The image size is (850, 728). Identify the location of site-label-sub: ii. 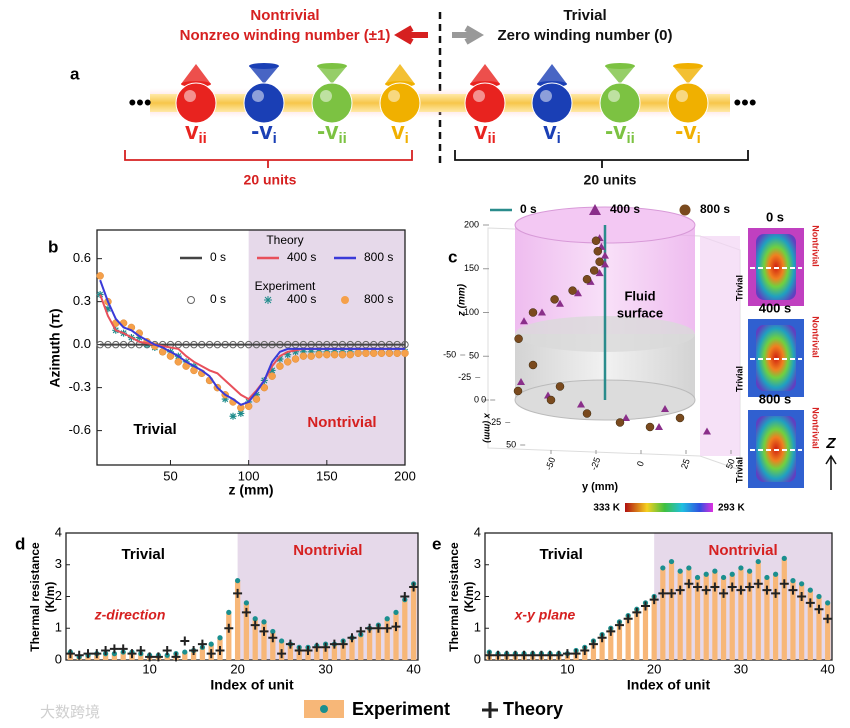
(631, 138).